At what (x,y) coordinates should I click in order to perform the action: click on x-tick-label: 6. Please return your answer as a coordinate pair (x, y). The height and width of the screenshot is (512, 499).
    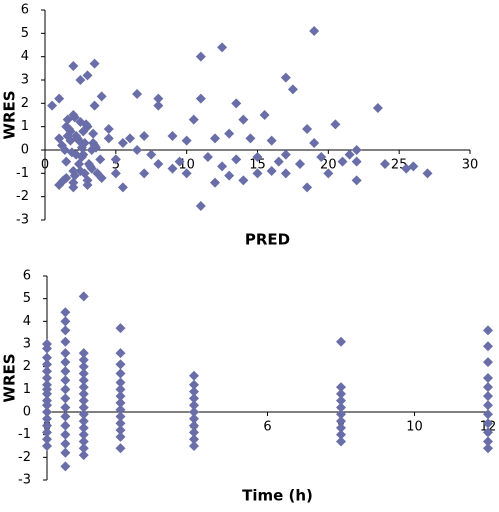
    Looking at the image, I should click on (267, 427).